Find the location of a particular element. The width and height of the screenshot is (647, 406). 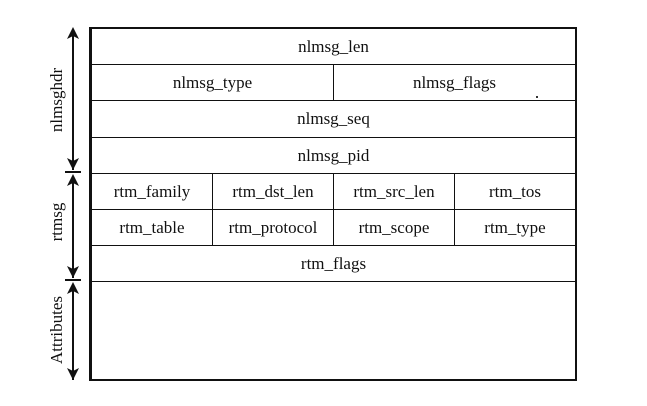

attributes-arrow-line is located at coordinates (73, 332).